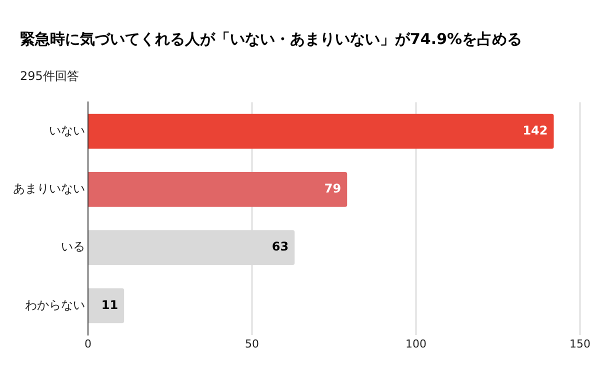 The image size is (600, 371). Describe the element at coordinates (55, 305) in the screenshot. I see `y-tick-label: わからない` at that location.